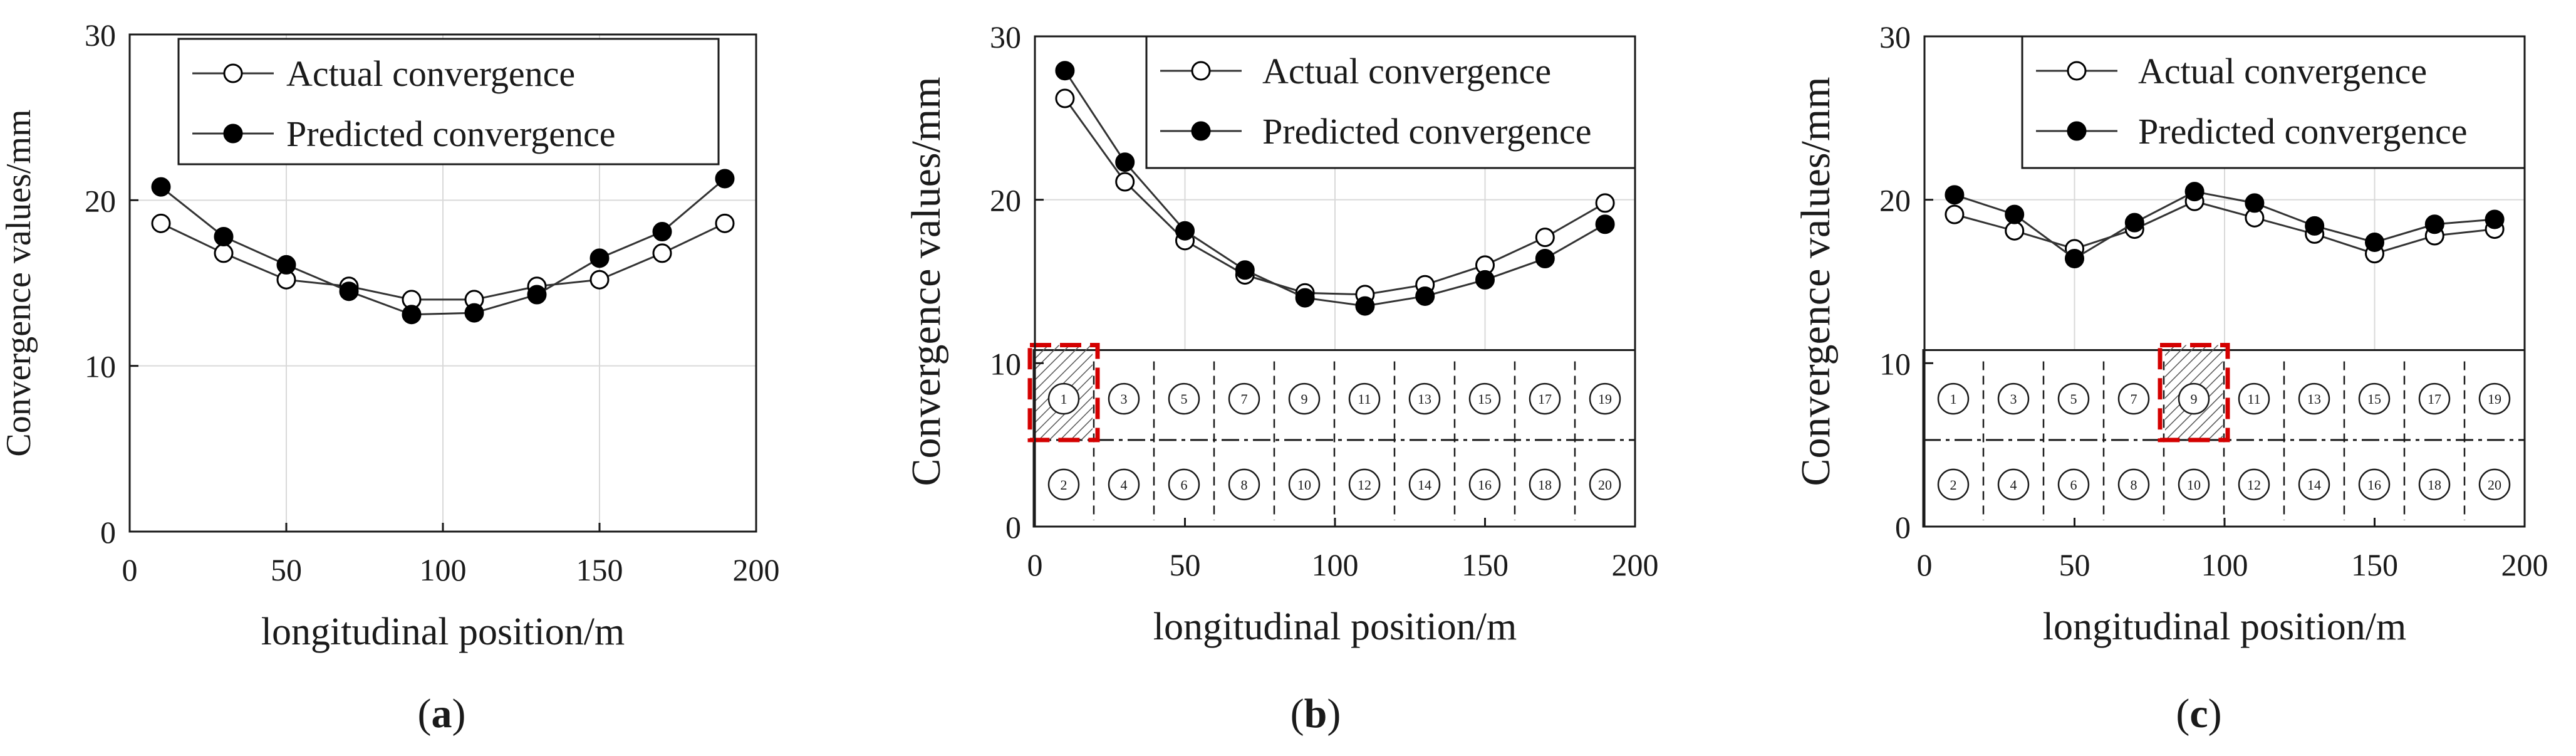 The image size is (2576, 756). I want to click on y-axis-label: Convergence values/mm, so click(1816, 281).